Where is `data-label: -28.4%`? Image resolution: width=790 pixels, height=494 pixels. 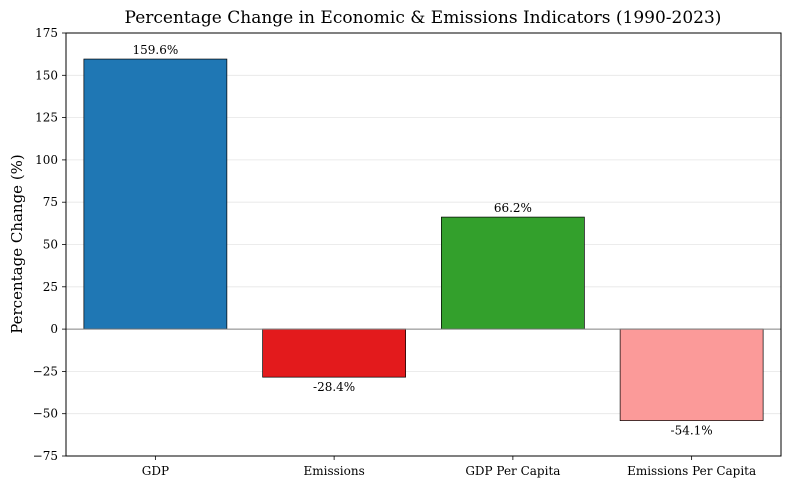
data-label: -28.4% is located at coordinates (334, 387).